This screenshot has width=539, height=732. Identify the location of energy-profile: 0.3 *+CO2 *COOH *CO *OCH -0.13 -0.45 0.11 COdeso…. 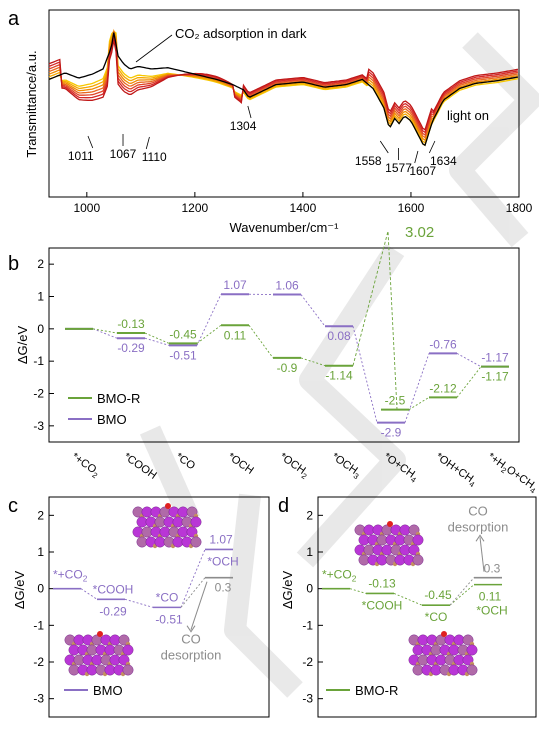
(415, 563).